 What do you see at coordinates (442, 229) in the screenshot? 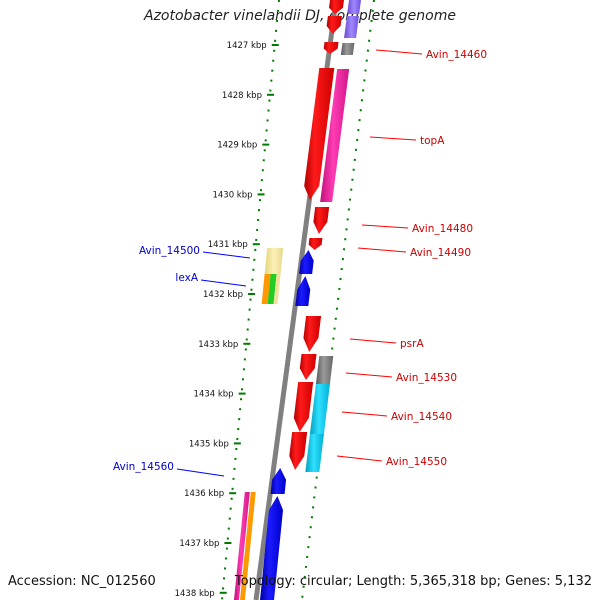
I see `gene-label-Avin_14480: Avin_14480` at bounding box center [442, 229].